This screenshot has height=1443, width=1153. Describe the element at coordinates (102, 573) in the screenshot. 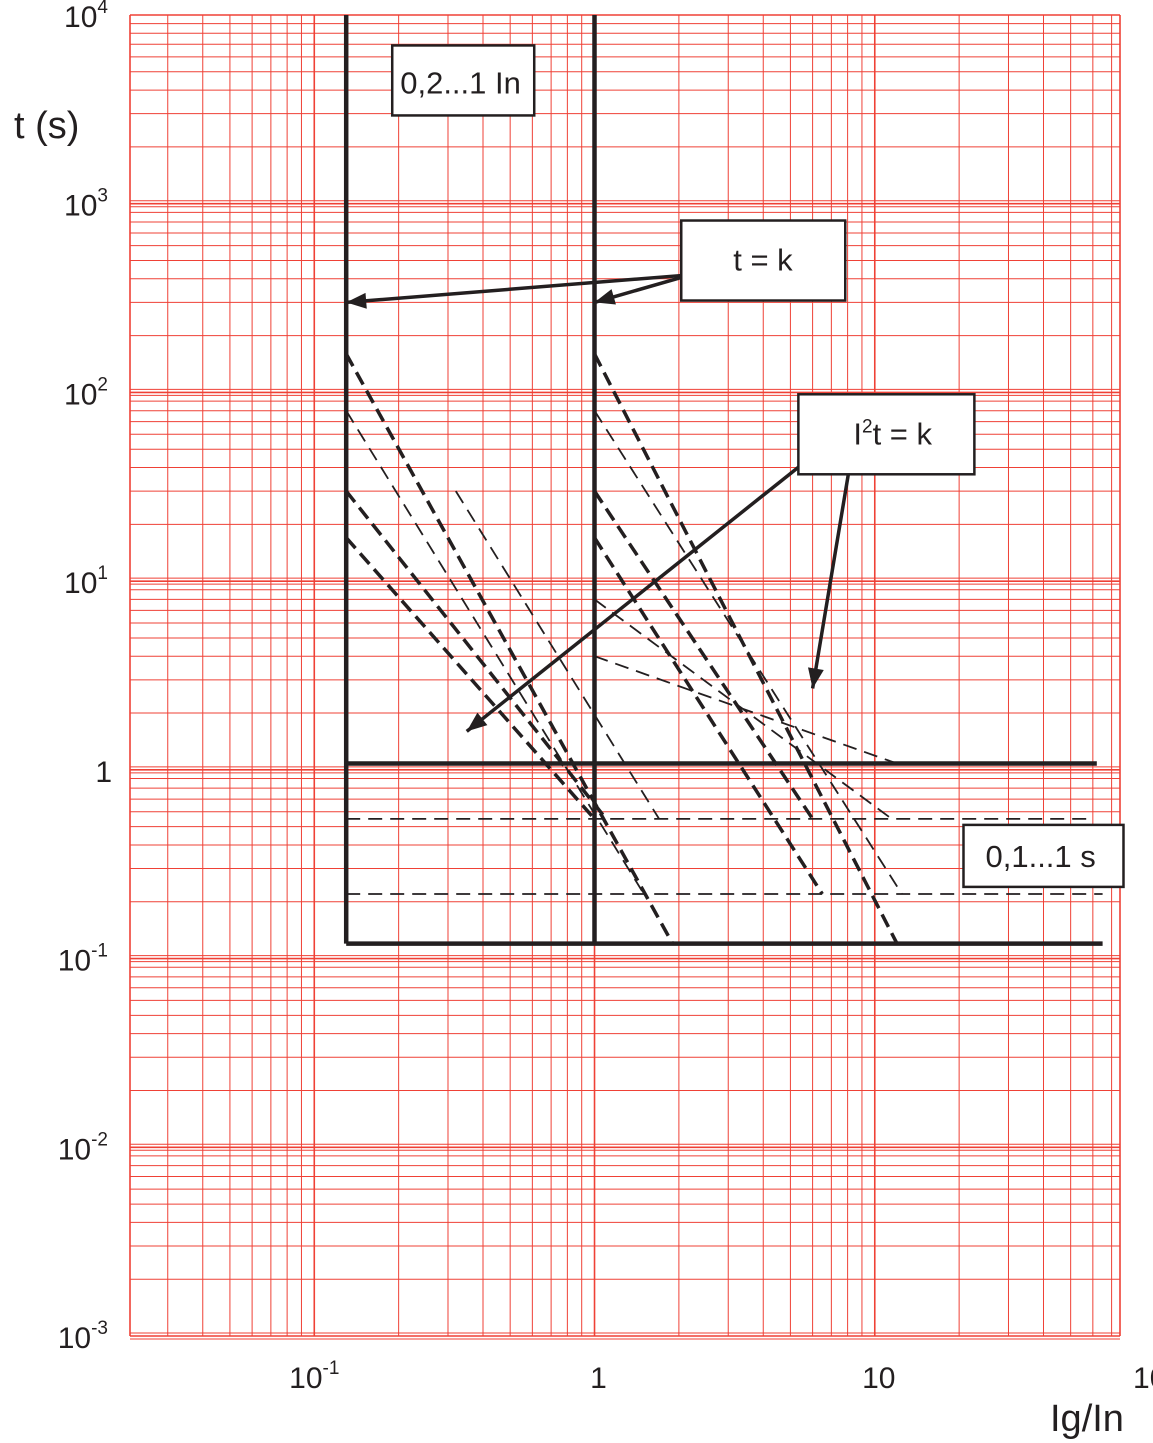

I see `tick-exponent: 1` at that location.